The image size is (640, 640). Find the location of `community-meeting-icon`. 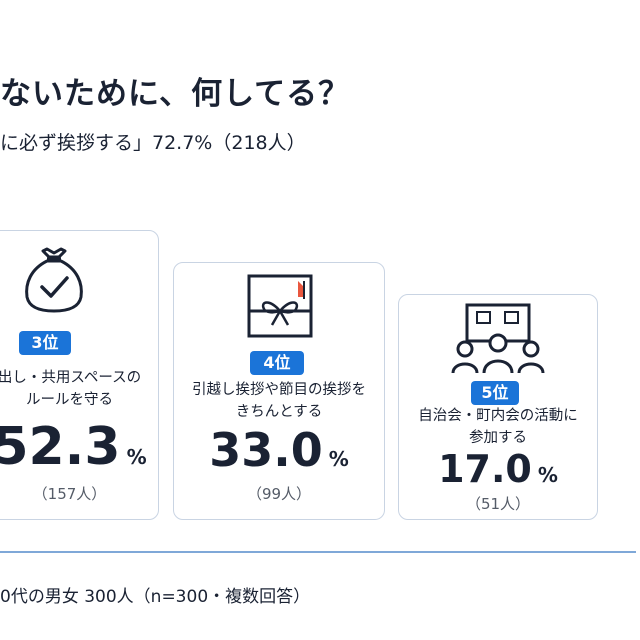

community-meeting-icon is located at coordinates (498, 338).